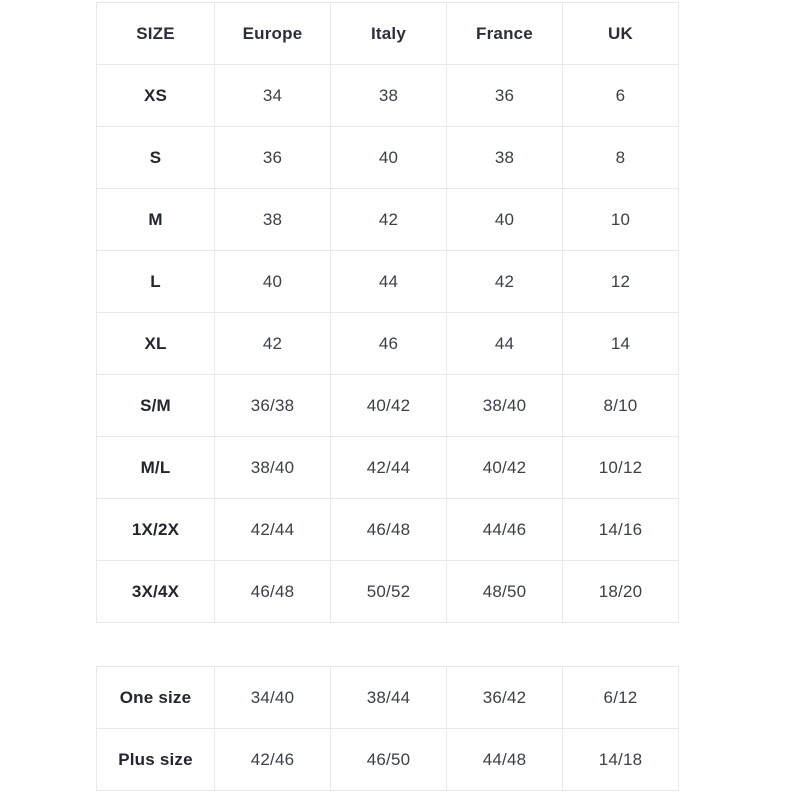 The image size is (800, 800). I want to click on table-row: XL 42 46 44 14, so click(387, 343).